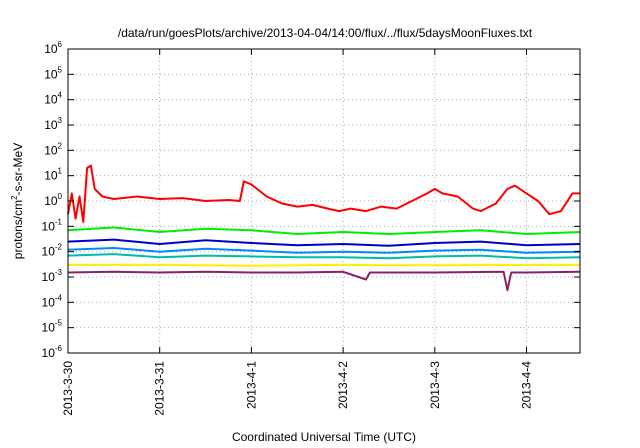 This screenshot has width=640, height=448. Describe the element at coordinates (53, 200) in the screenshot. I see `y-tick-label: 10⁰` at that location.